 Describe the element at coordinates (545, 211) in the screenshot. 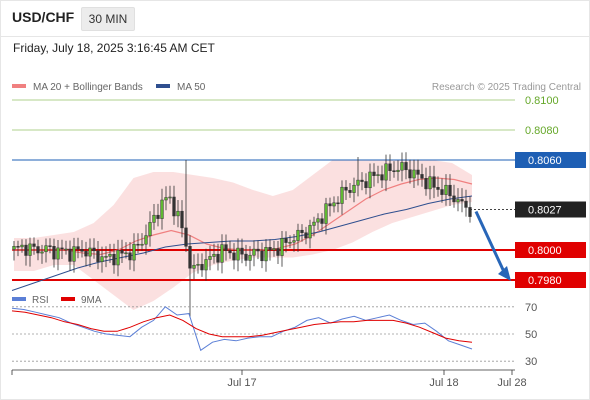

I see `last-price-label: 0.8027` at that location.